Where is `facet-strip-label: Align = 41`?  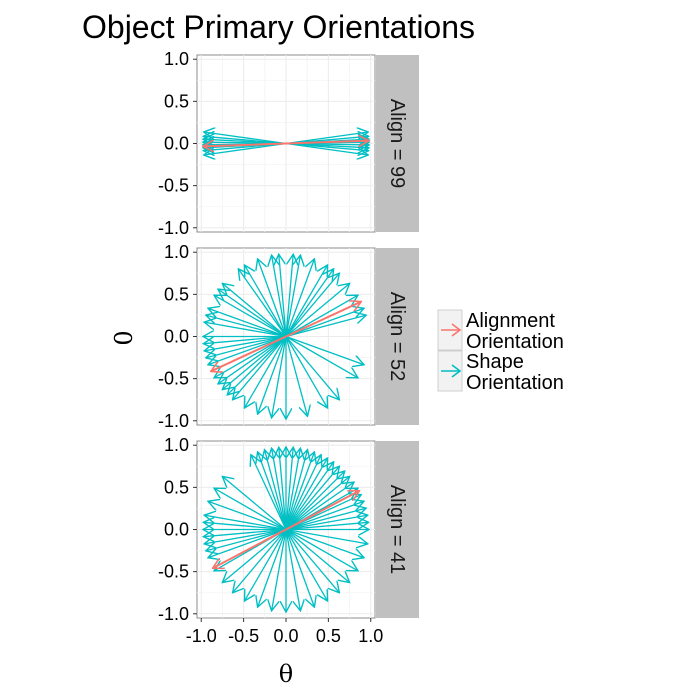 facet-strip-label: Align = 41 is located at coordinates (397, 530).